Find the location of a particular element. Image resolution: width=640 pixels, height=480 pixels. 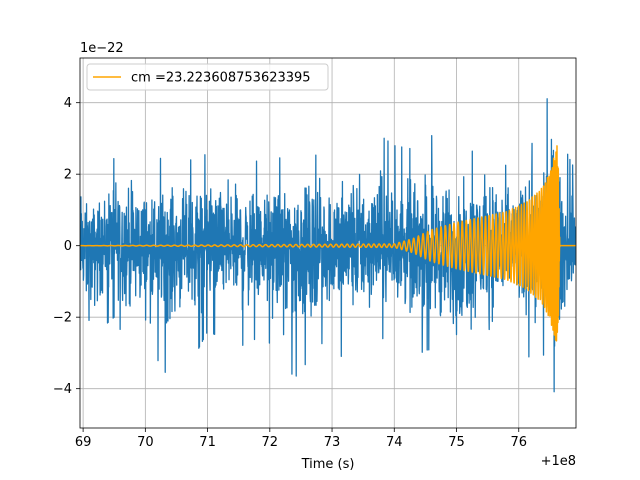

y-axis: −4 −2 0 2 4 is located at coordinates (66, 246).